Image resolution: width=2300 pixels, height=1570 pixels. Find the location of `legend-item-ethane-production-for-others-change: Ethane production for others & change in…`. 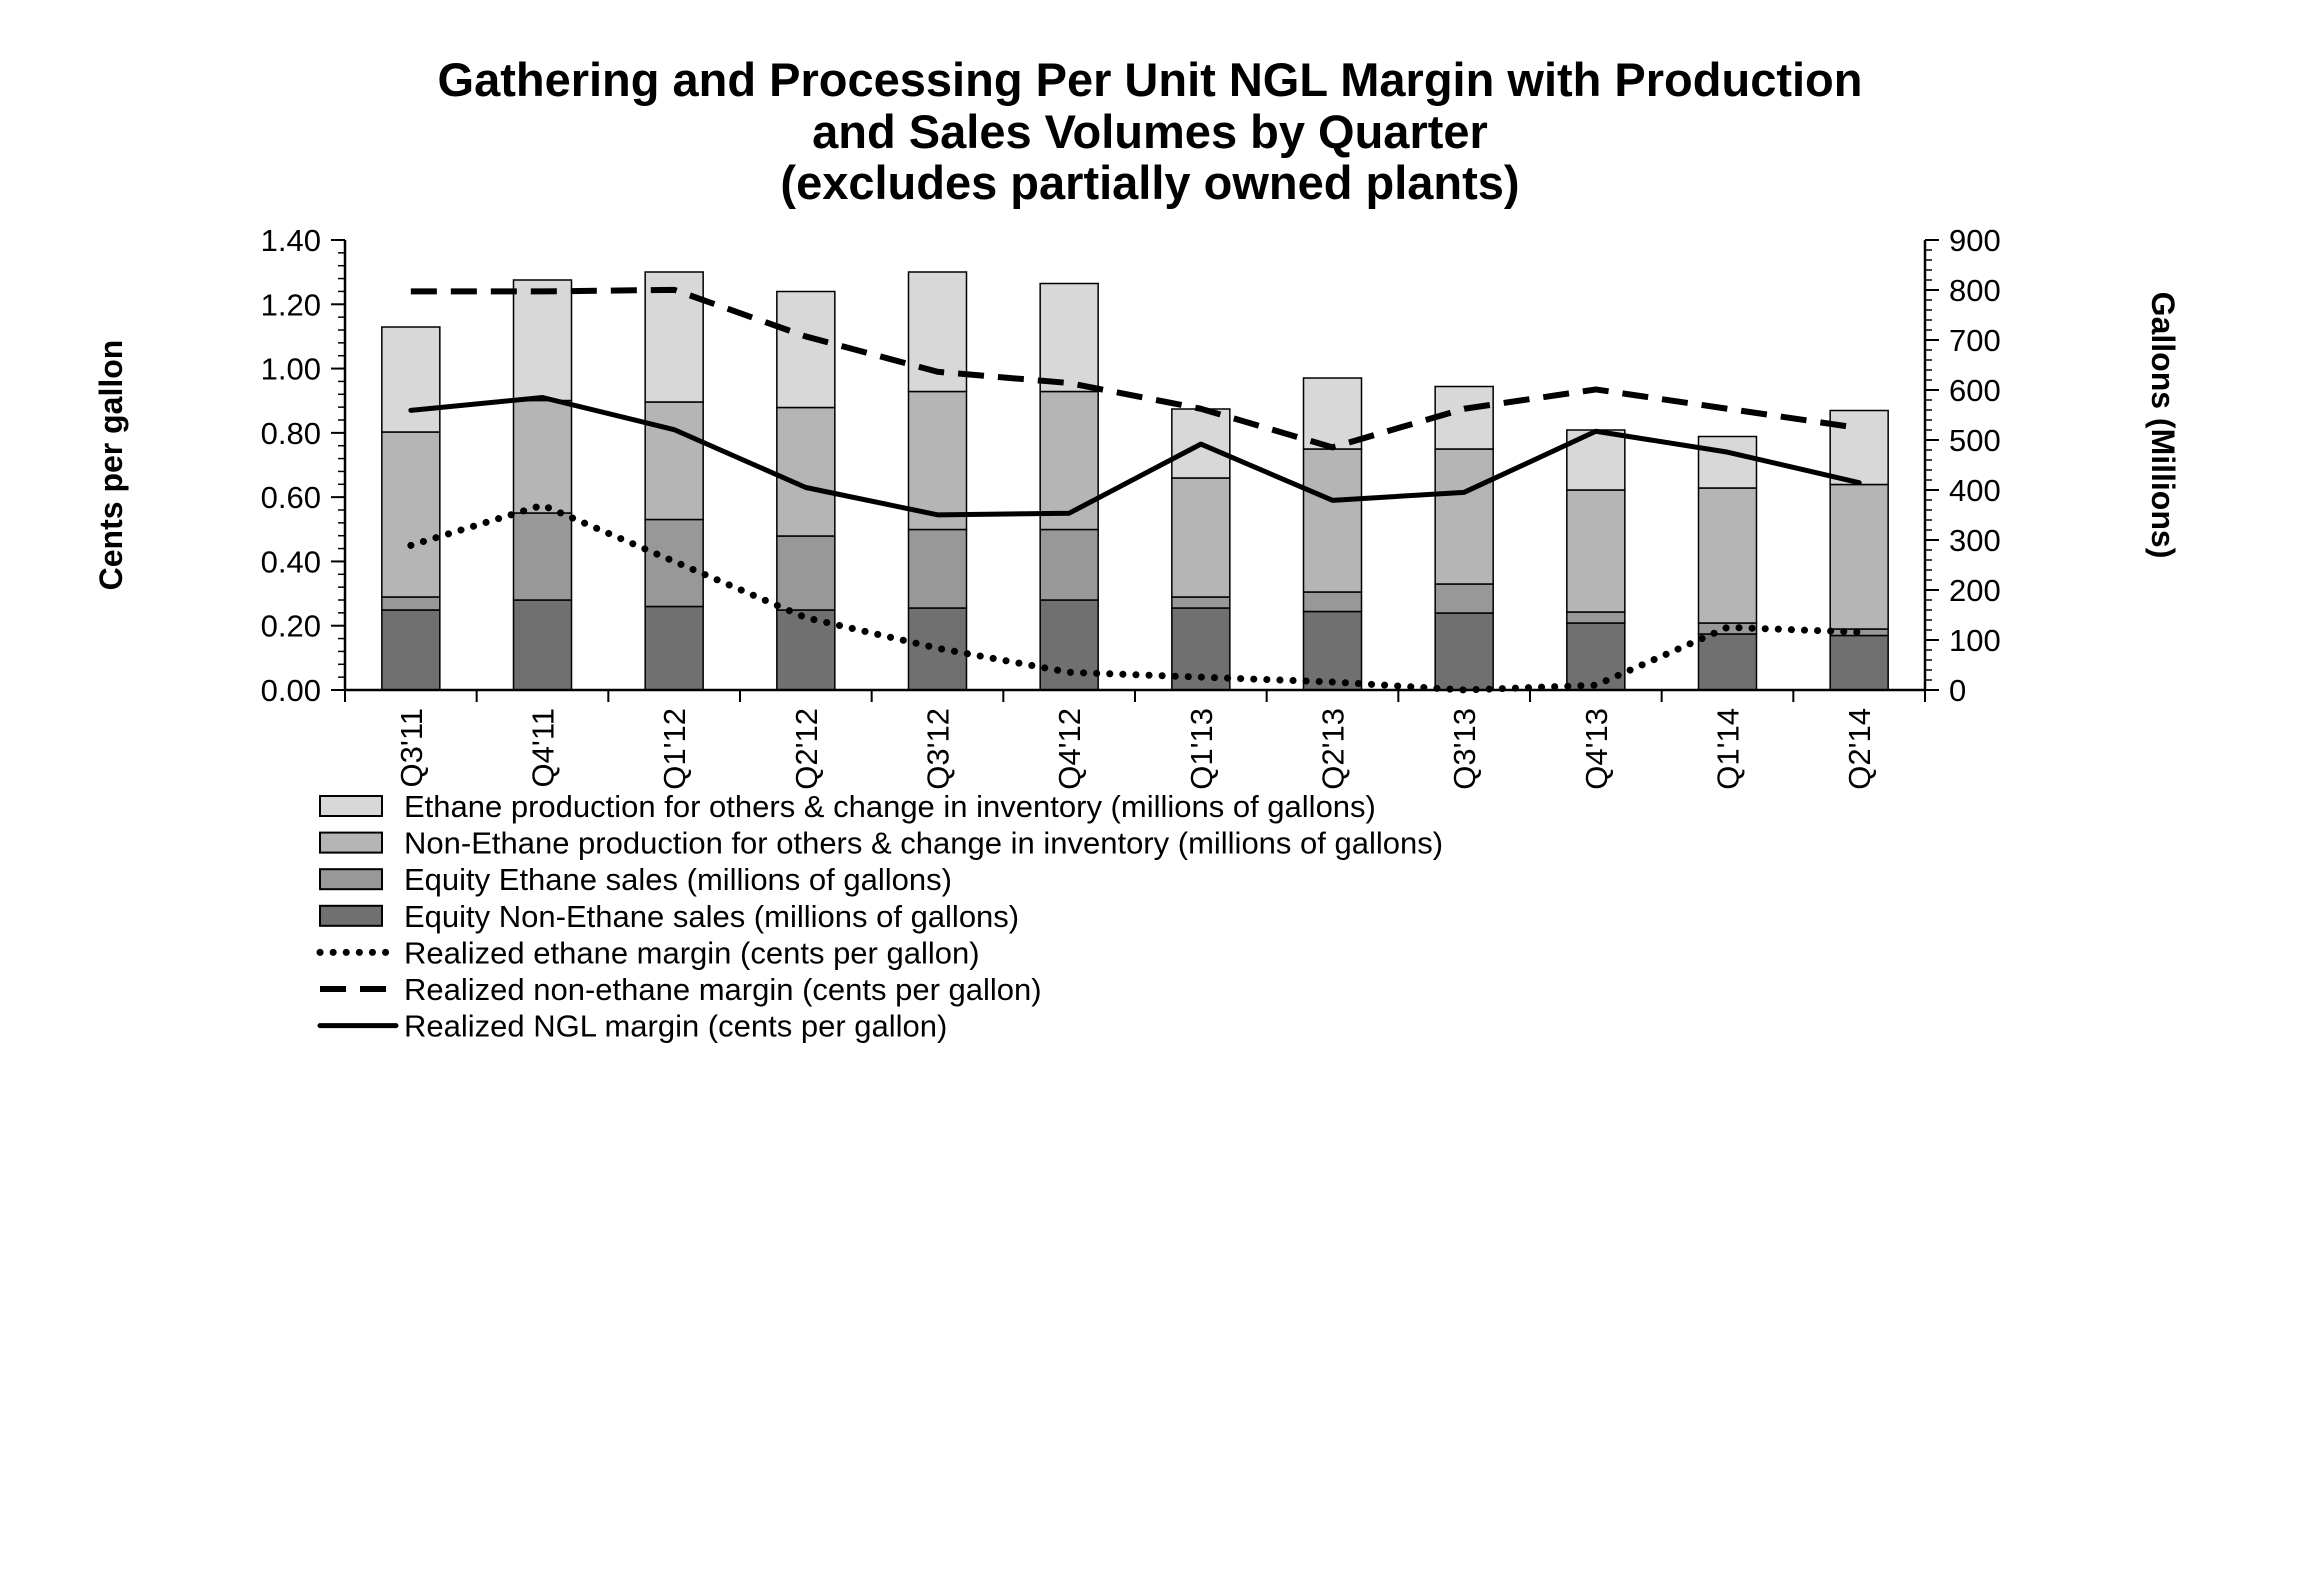

legend-item-ethane-production-for-others-change: Ethane production for others & change in… is located at coordinates (847, 806).